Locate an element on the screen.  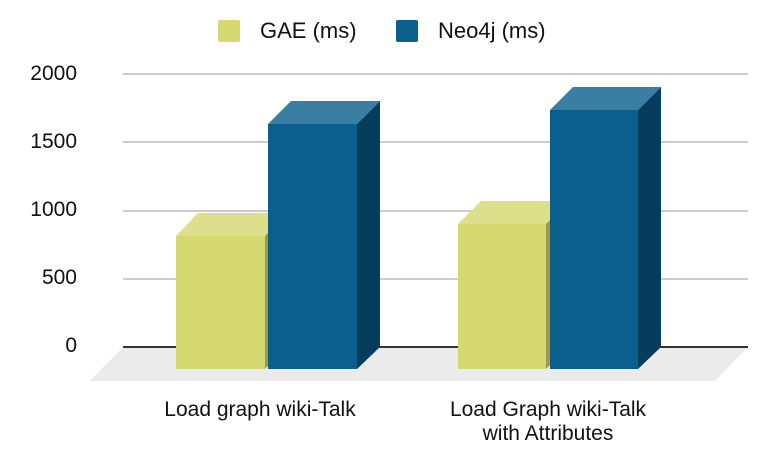
x-label-group2: Load Graph wiki-Talk with Attributes is located at coordinates (548, 422).